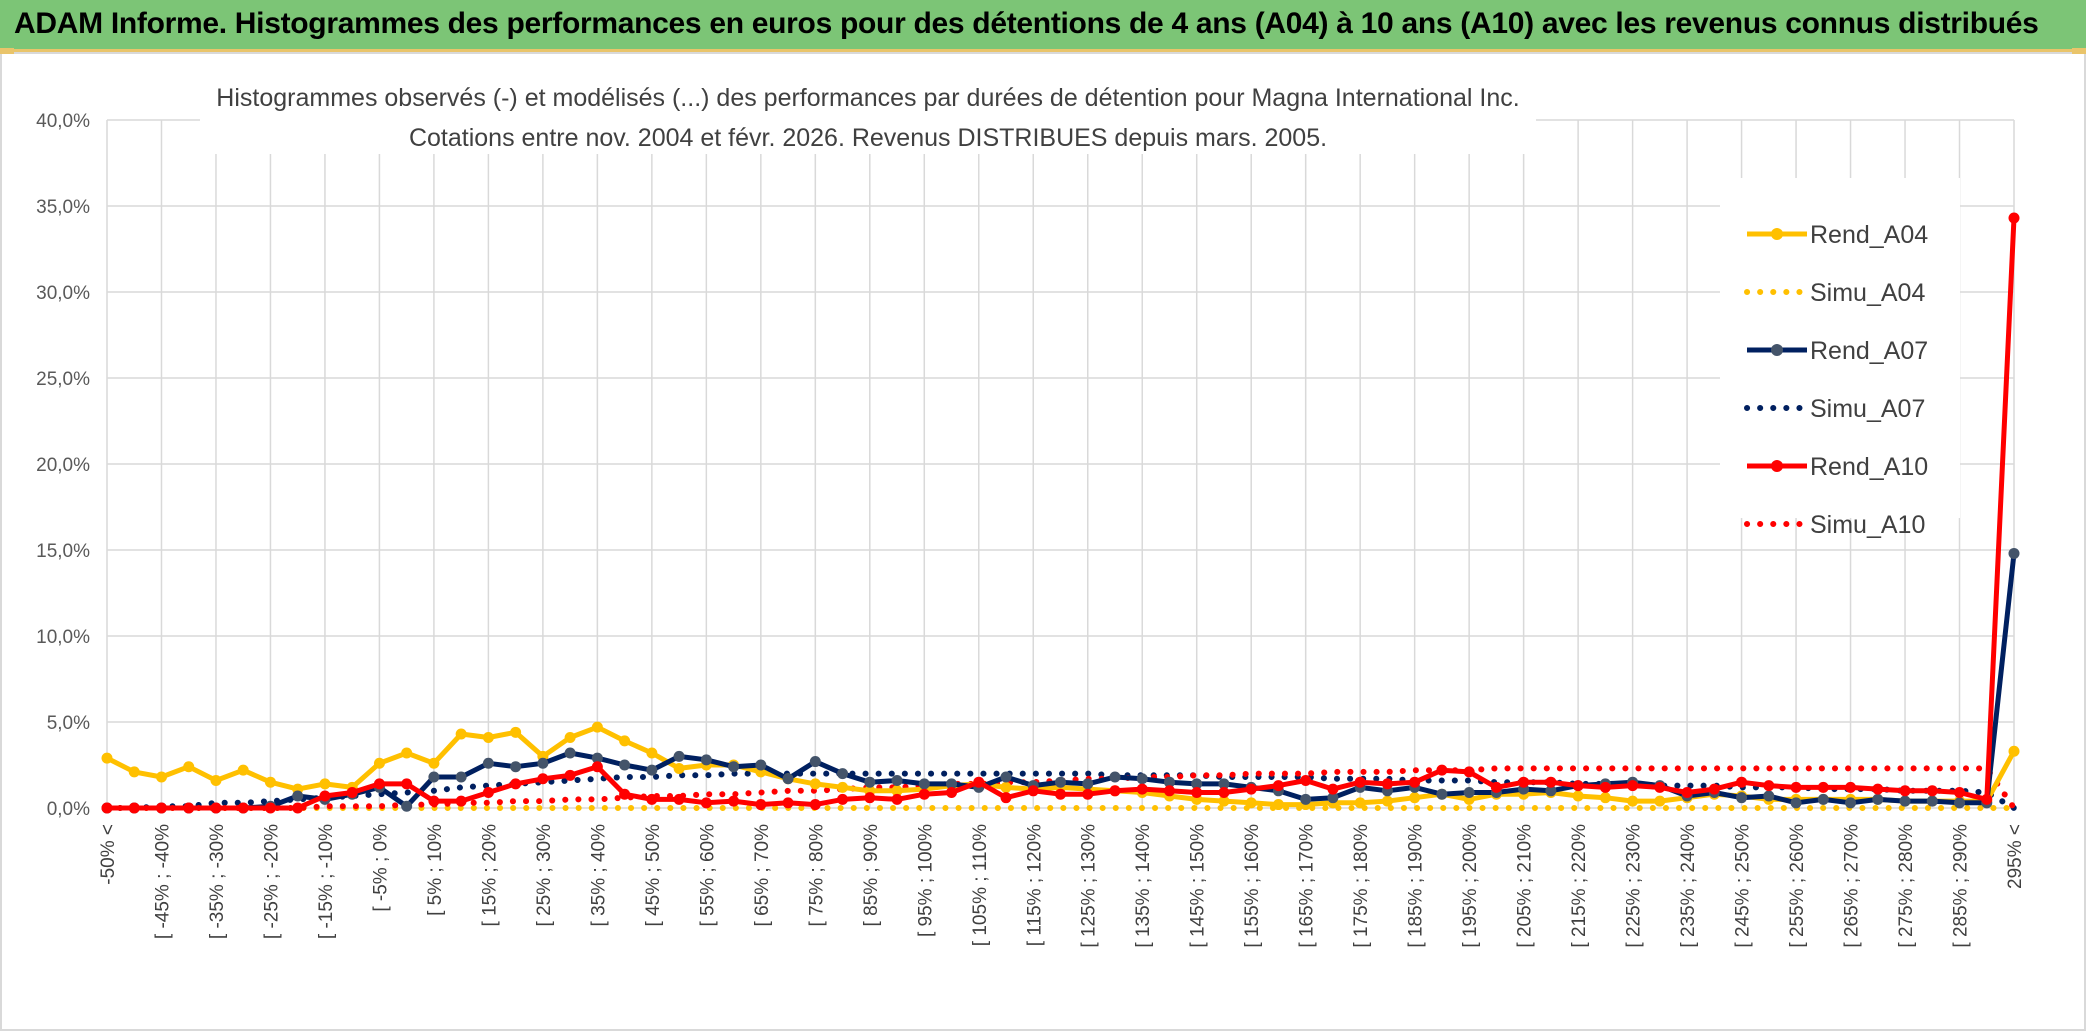 This screenshot has height=1031, width=2086. I want to click on chart-title-background, so click(868, 117).